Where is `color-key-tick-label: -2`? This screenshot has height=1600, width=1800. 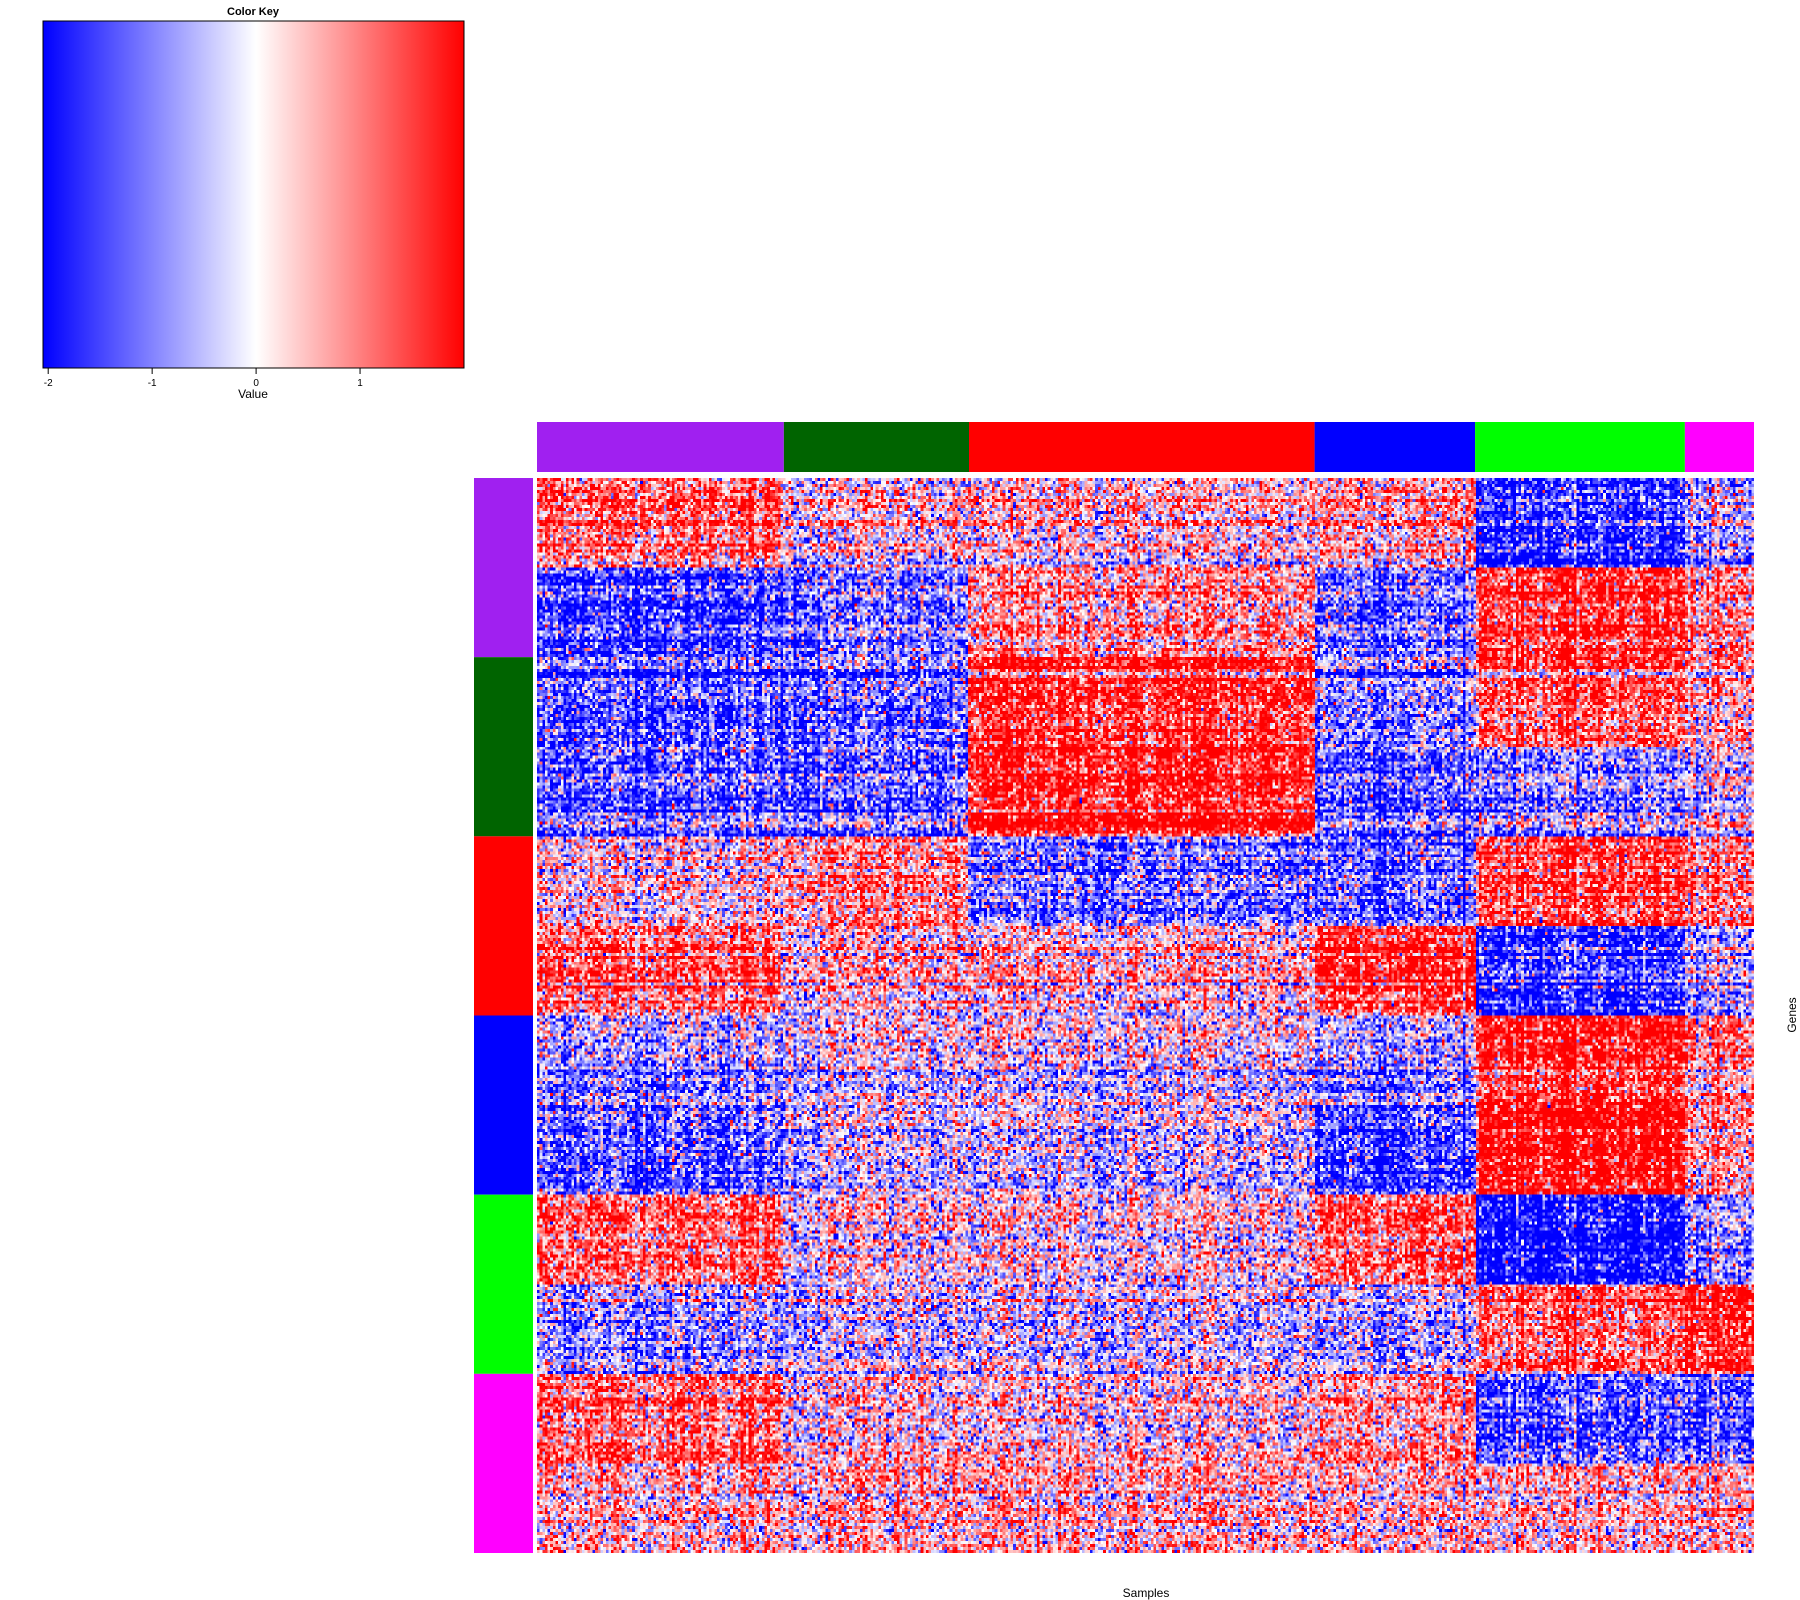
color-key-tick-label: -2 is located at coordinates (48, 383).